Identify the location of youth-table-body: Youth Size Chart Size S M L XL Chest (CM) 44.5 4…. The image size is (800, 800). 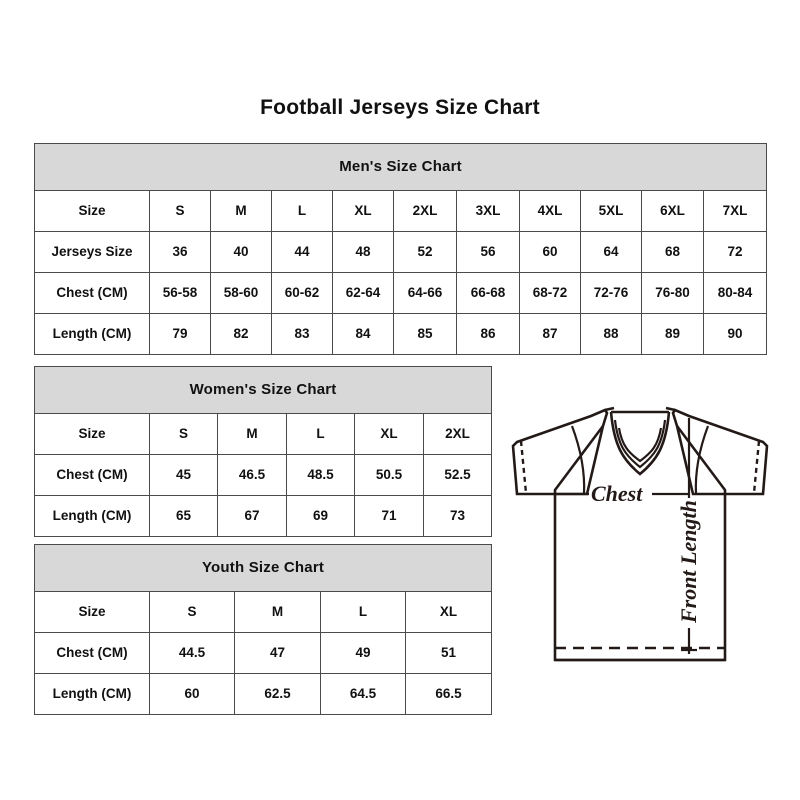
(263, 629).